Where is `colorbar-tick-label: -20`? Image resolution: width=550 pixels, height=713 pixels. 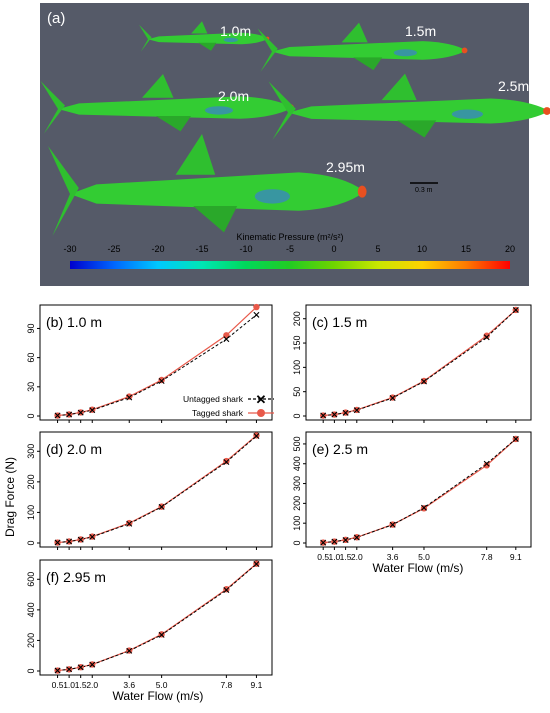 colorbar-tick-label: -20 is located at coordinates (157, 249).